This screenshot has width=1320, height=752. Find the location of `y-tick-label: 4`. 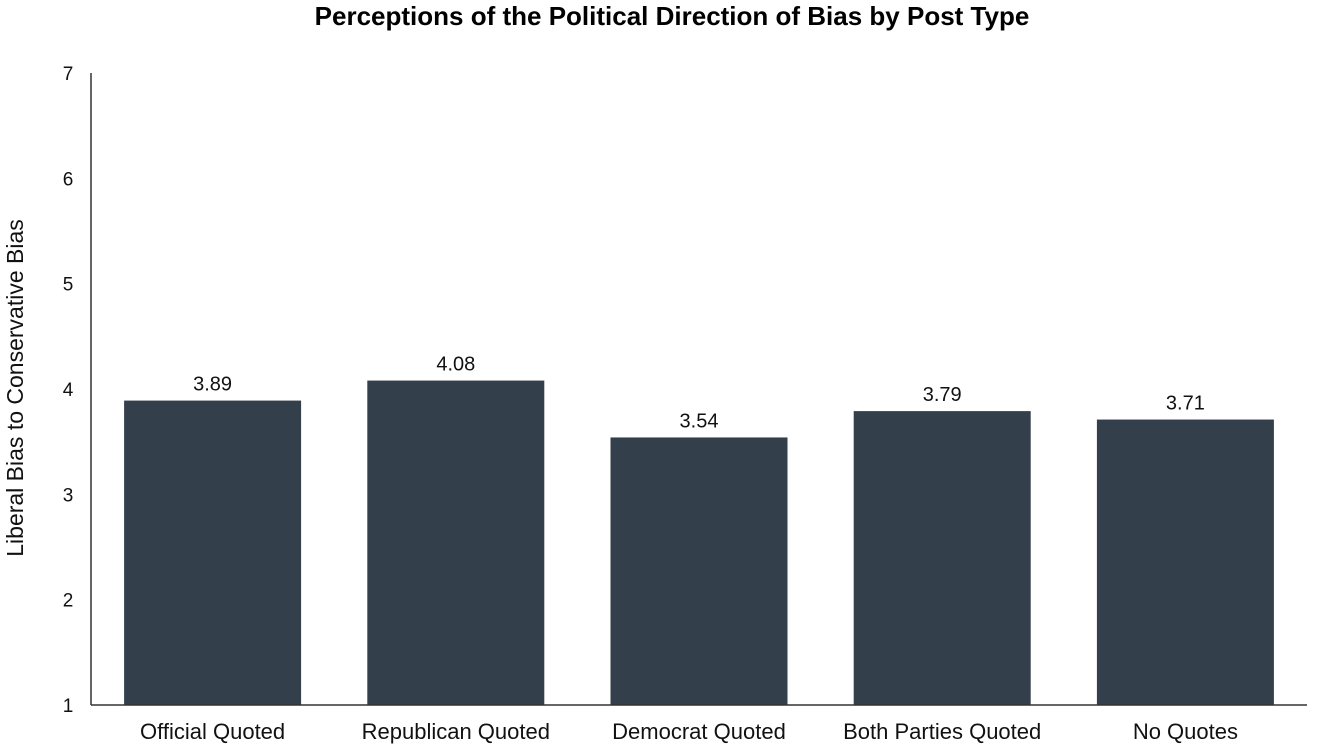

y-tick-label: 4 is located at coordinates (68, 390).